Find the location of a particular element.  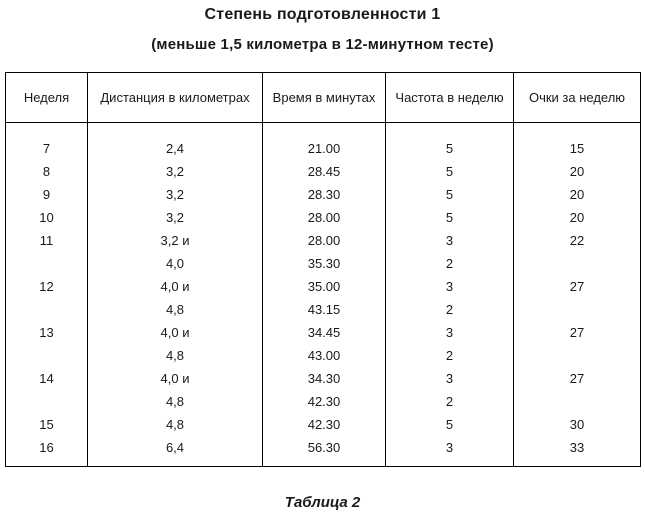

cell-time: 56.30 is located at coordinates (324, 447).